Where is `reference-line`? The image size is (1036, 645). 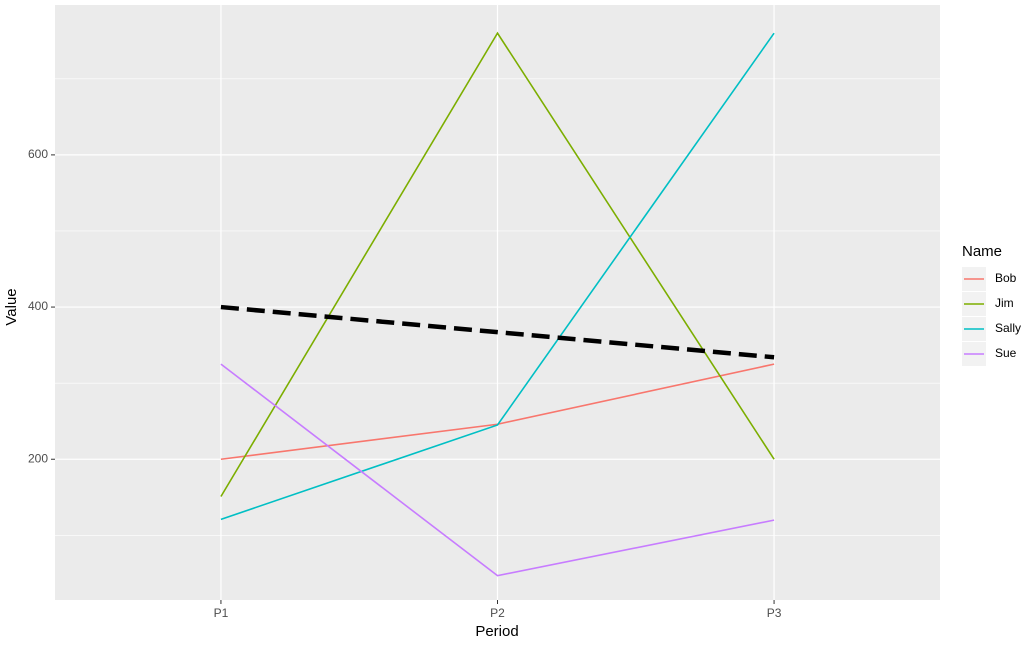 reference-line is located at coordinates (497, 332).